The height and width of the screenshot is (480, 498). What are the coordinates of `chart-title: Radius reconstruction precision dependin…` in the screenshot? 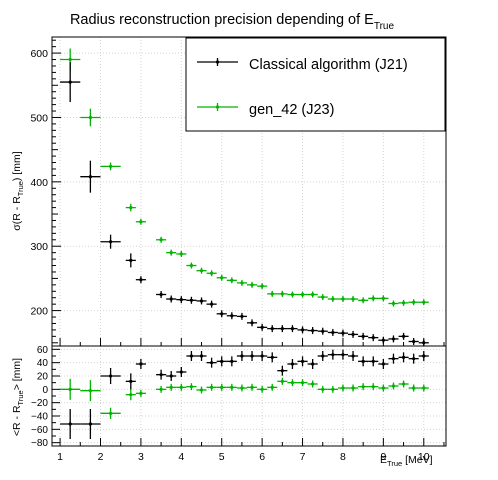 It's located at (232, 22).